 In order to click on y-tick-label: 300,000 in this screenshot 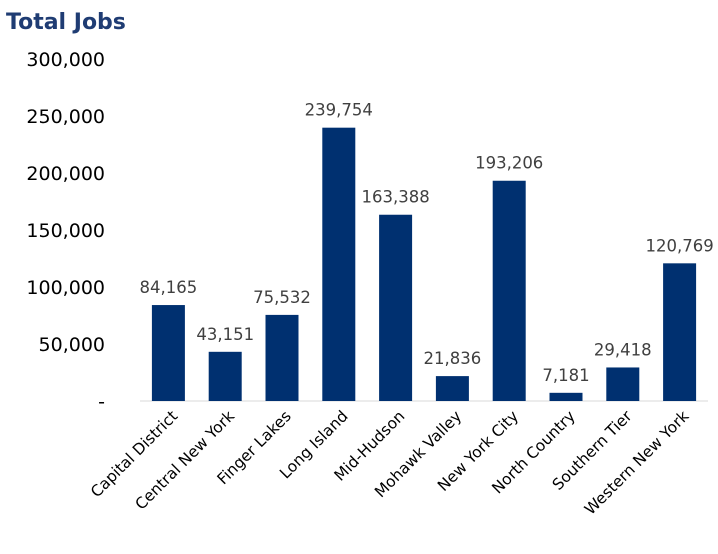, I will do `click(65, 60)`.